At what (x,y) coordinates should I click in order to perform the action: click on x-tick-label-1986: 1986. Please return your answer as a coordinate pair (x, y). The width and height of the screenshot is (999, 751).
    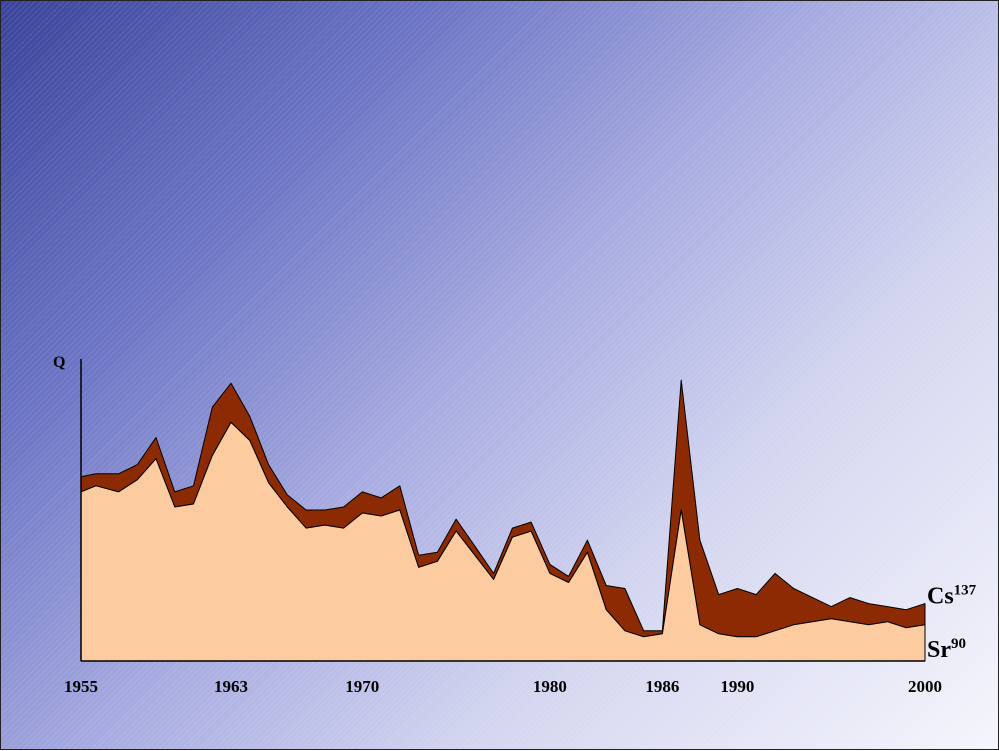
    Looking at the image, I should click on (662, 686).